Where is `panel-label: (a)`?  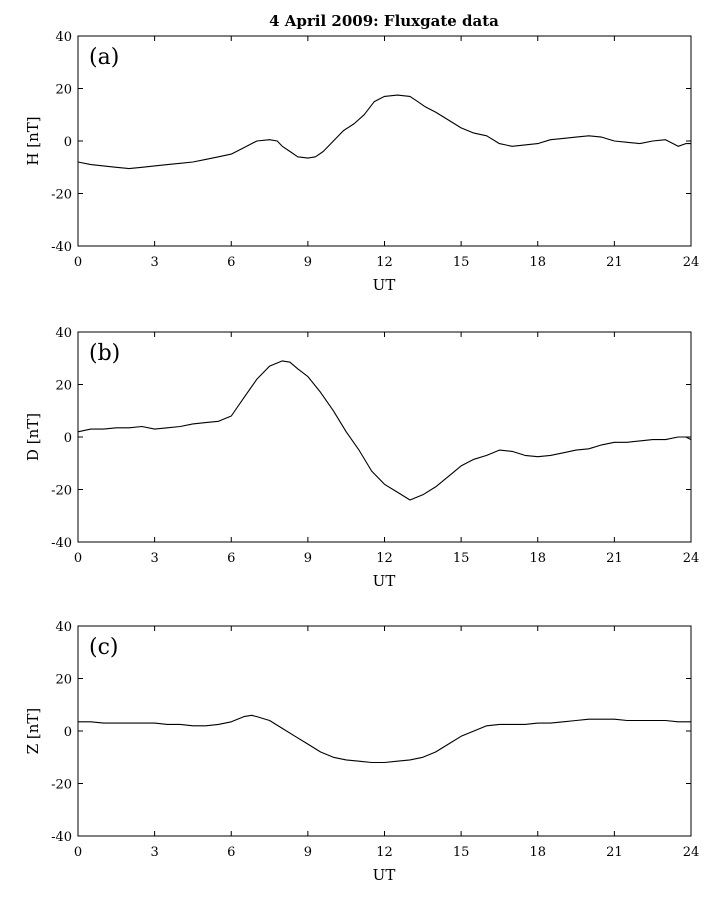 panel-label: (a) is located at coordinates (104, 57).